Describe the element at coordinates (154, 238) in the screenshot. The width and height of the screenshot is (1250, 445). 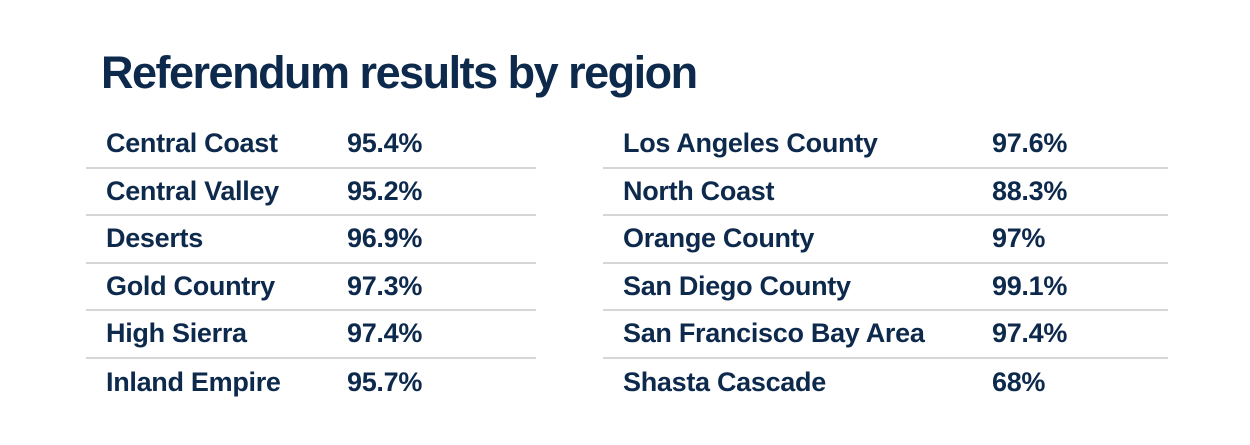
I see `region-label: Deserts` at that location.